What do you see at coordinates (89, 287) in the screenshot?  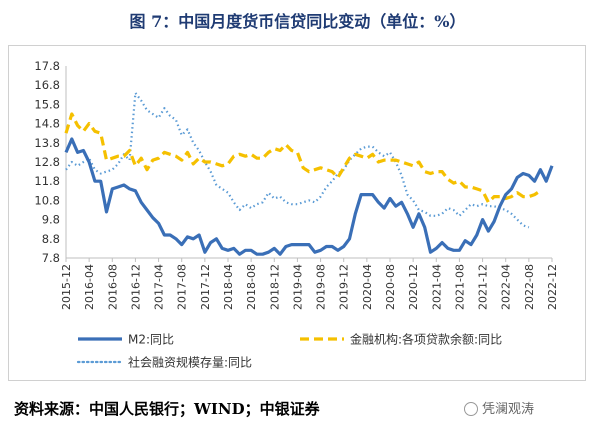 I see `x-tick-label: 2016-04` at bounding box center [89, 287].